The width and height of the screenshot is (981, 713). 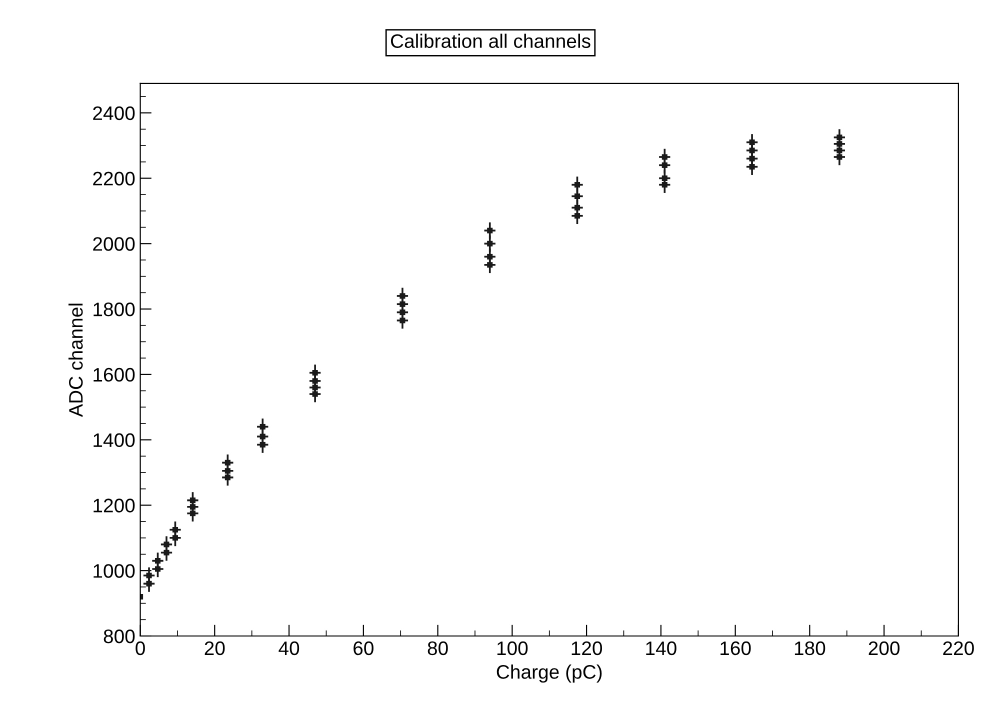 I want to click on x-tick-label: 200, so click(x=884, y=648).